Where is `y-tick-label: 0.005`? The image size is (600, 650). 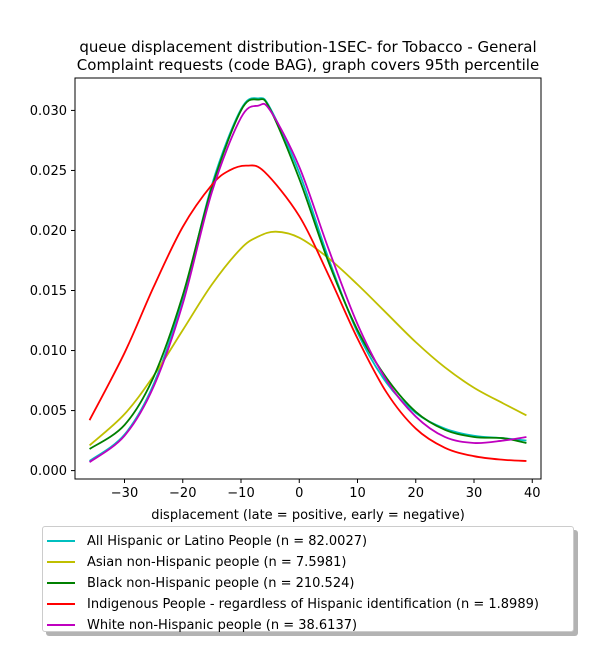
y-tick-label: 0.005 is located at coordinates (48, 411).